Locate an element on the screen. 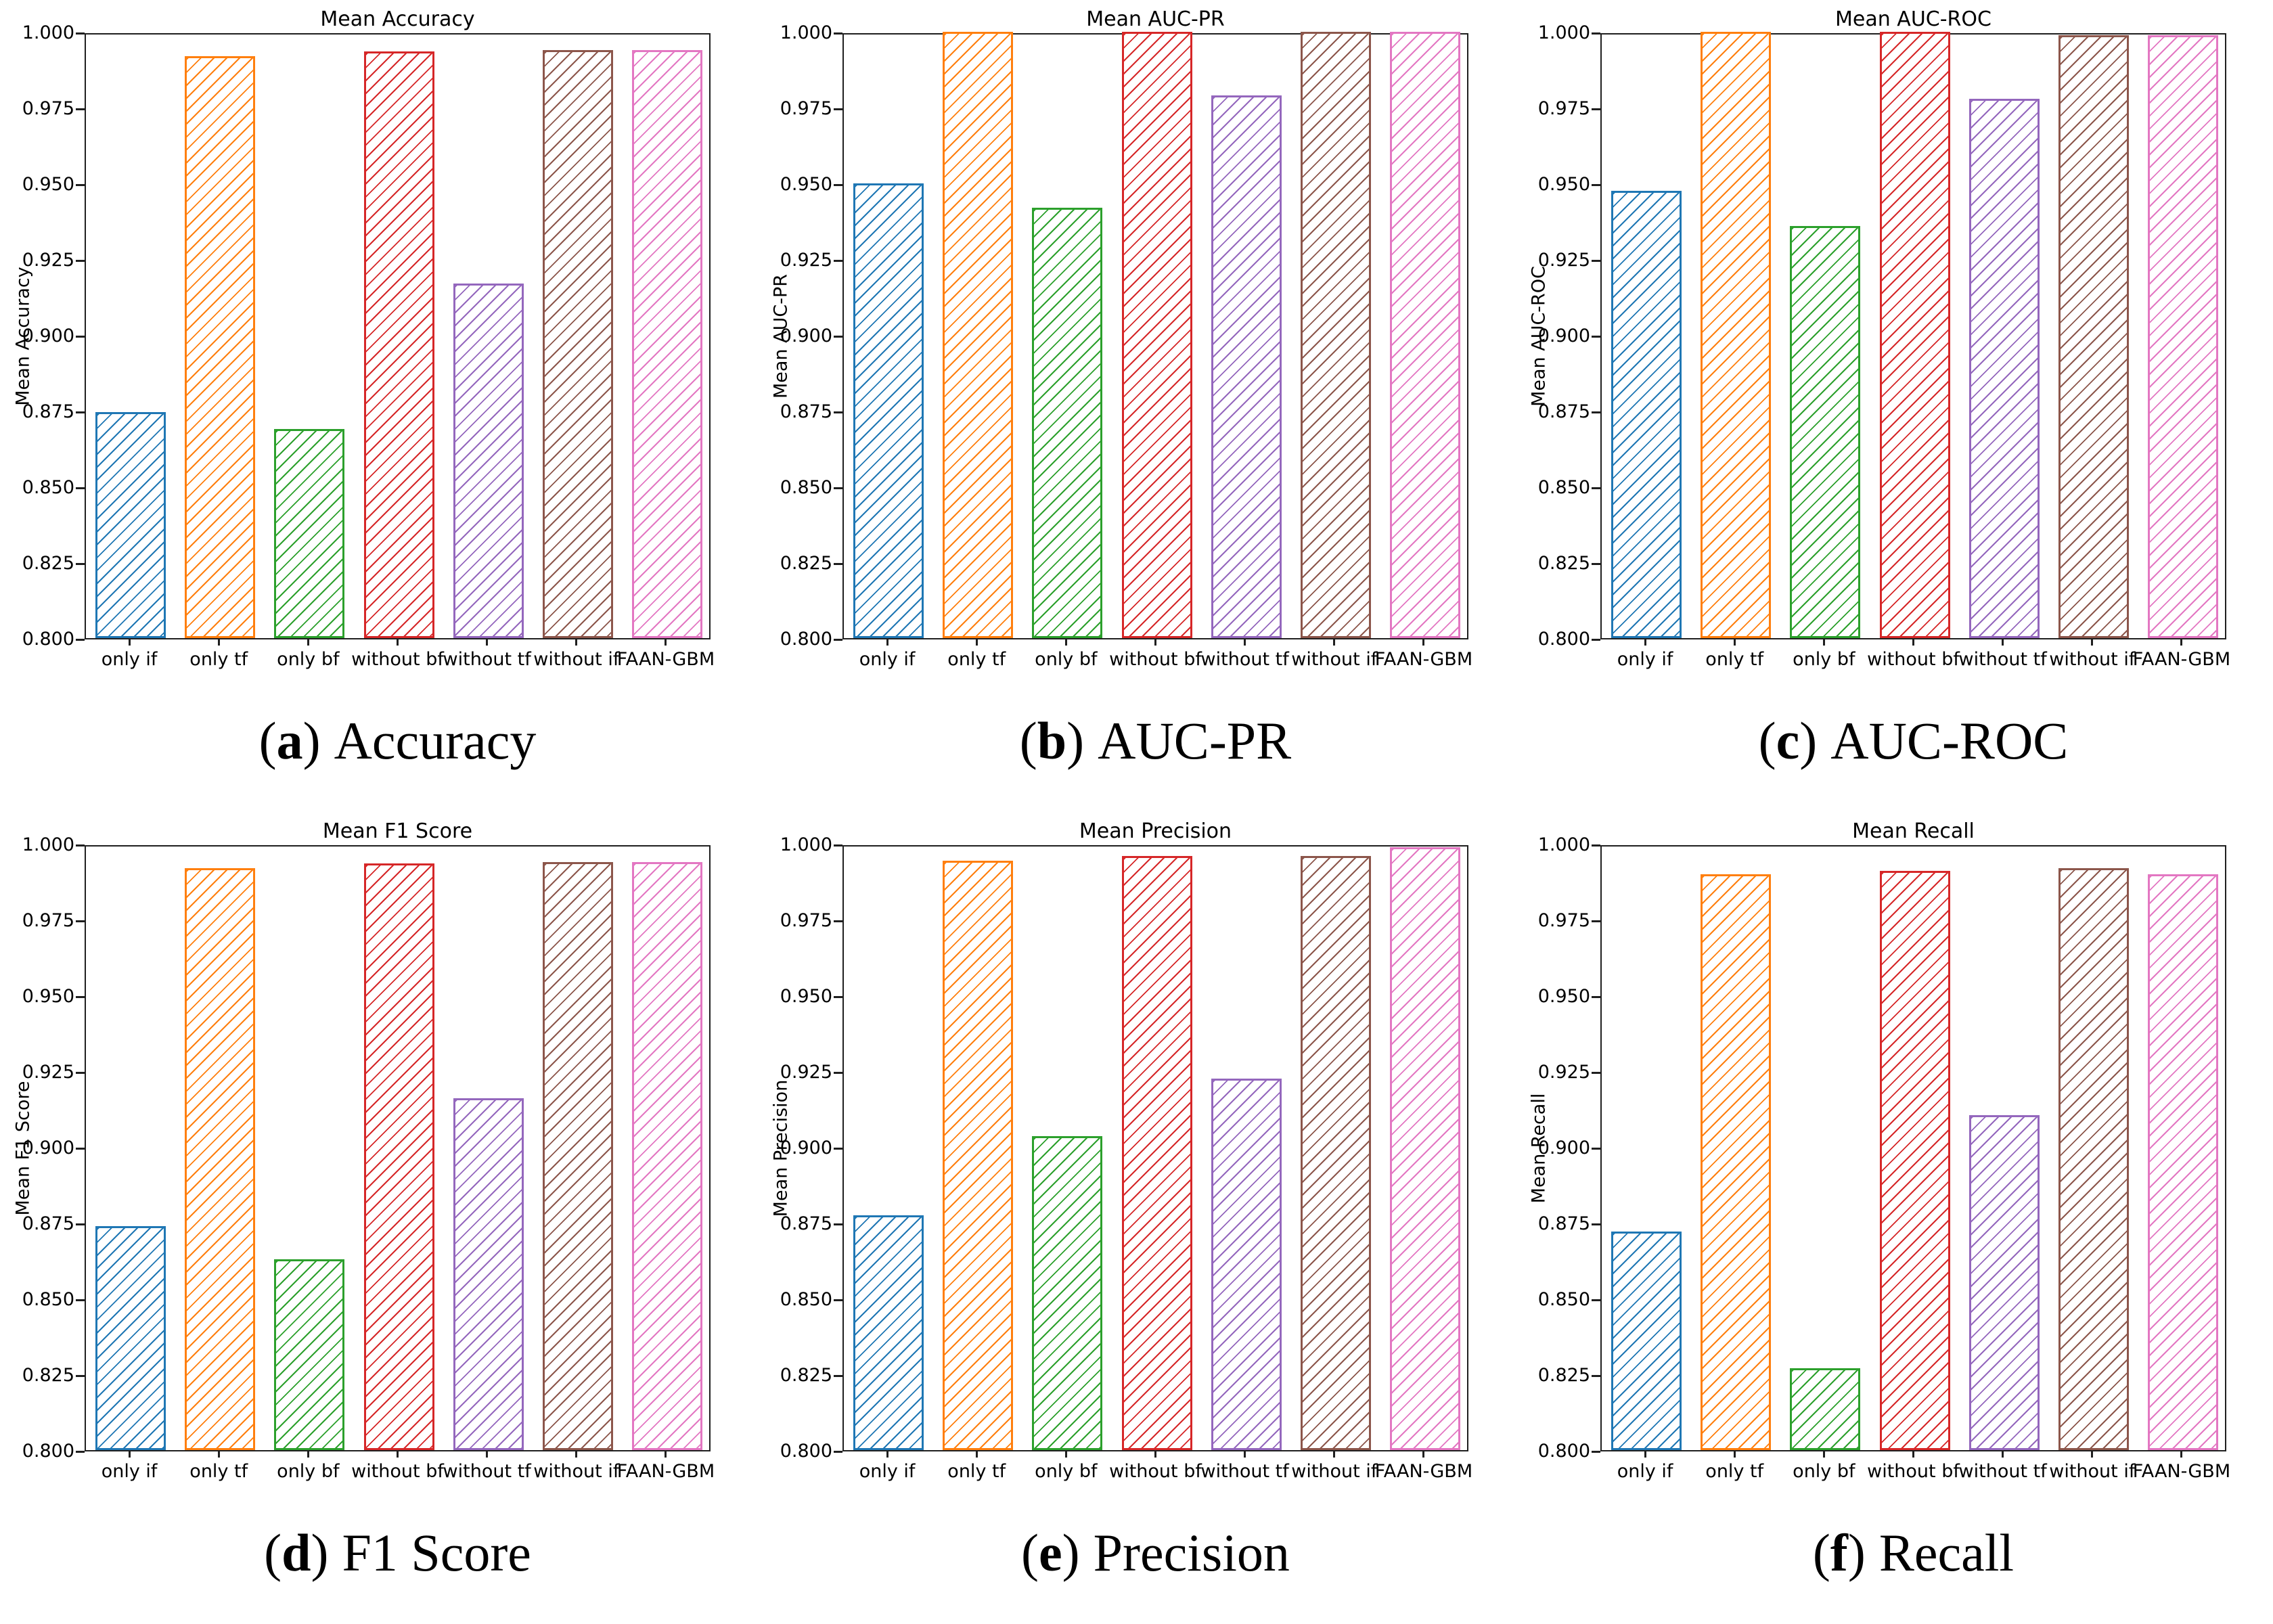 The height and width of the screenshot is (1624, 2273). caption-letter: b is located at coordinates (1052, 740).